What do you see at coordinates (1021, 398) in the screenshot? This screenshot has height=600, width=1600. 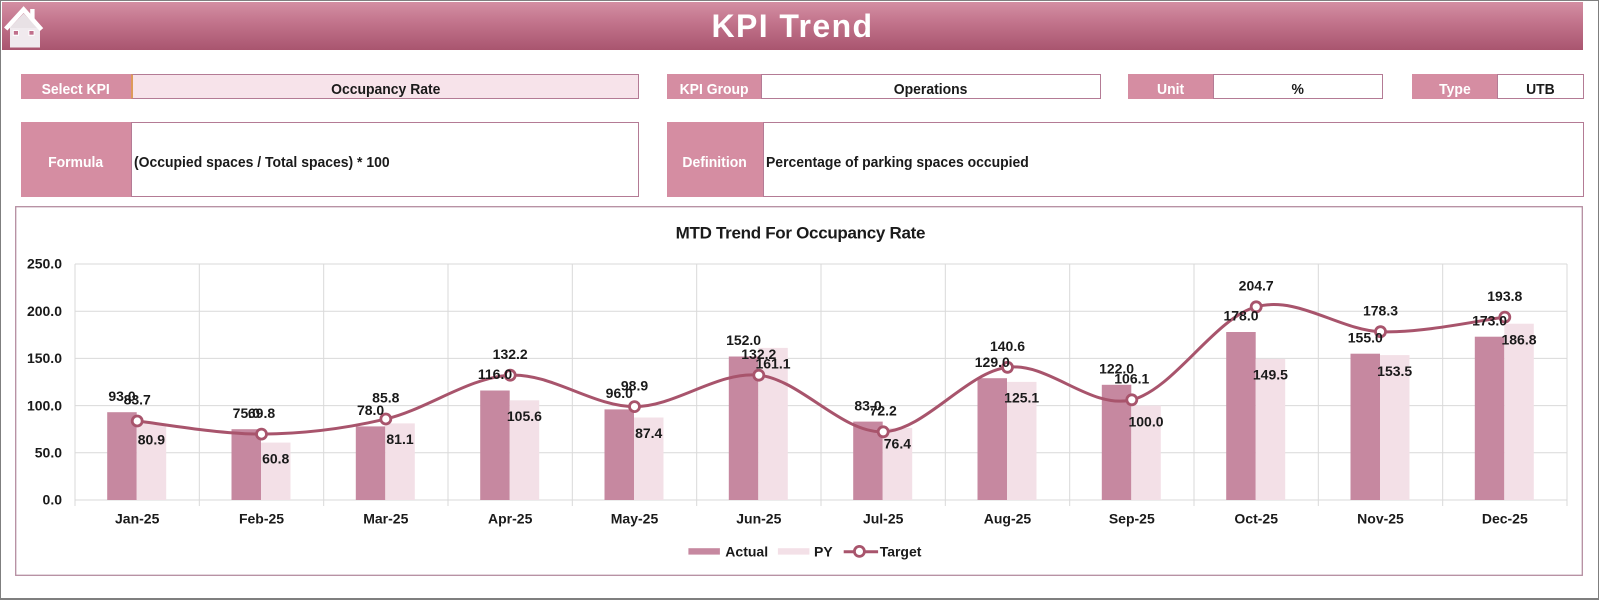 I see `svg-text: 125.1` at bounding box center [1021, 398].